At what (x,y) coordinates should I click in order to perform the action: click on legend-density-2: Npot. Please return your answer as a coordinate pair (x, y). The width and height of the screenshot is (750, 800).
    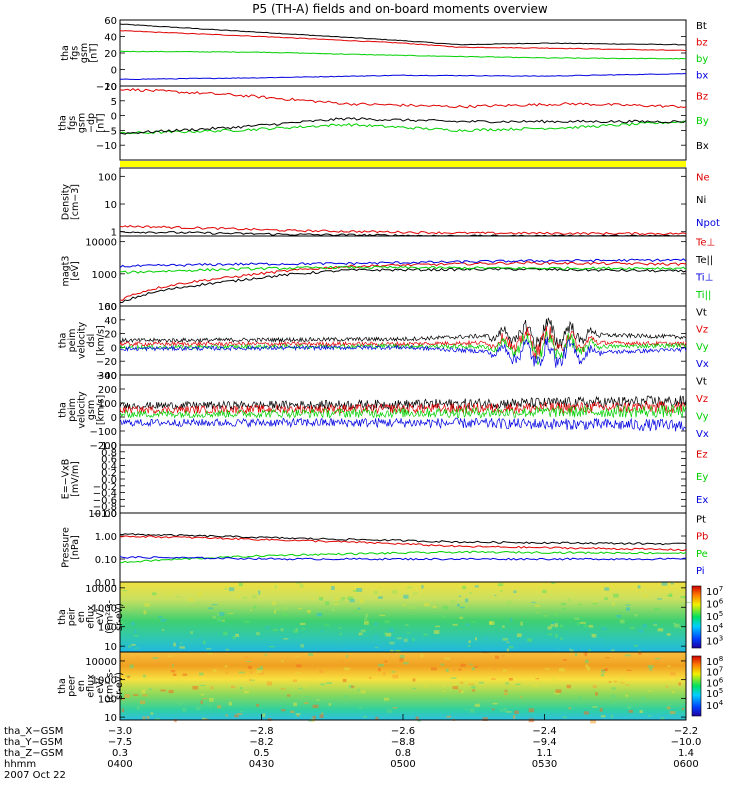
    Looking at the image, I should click on (708, 223).